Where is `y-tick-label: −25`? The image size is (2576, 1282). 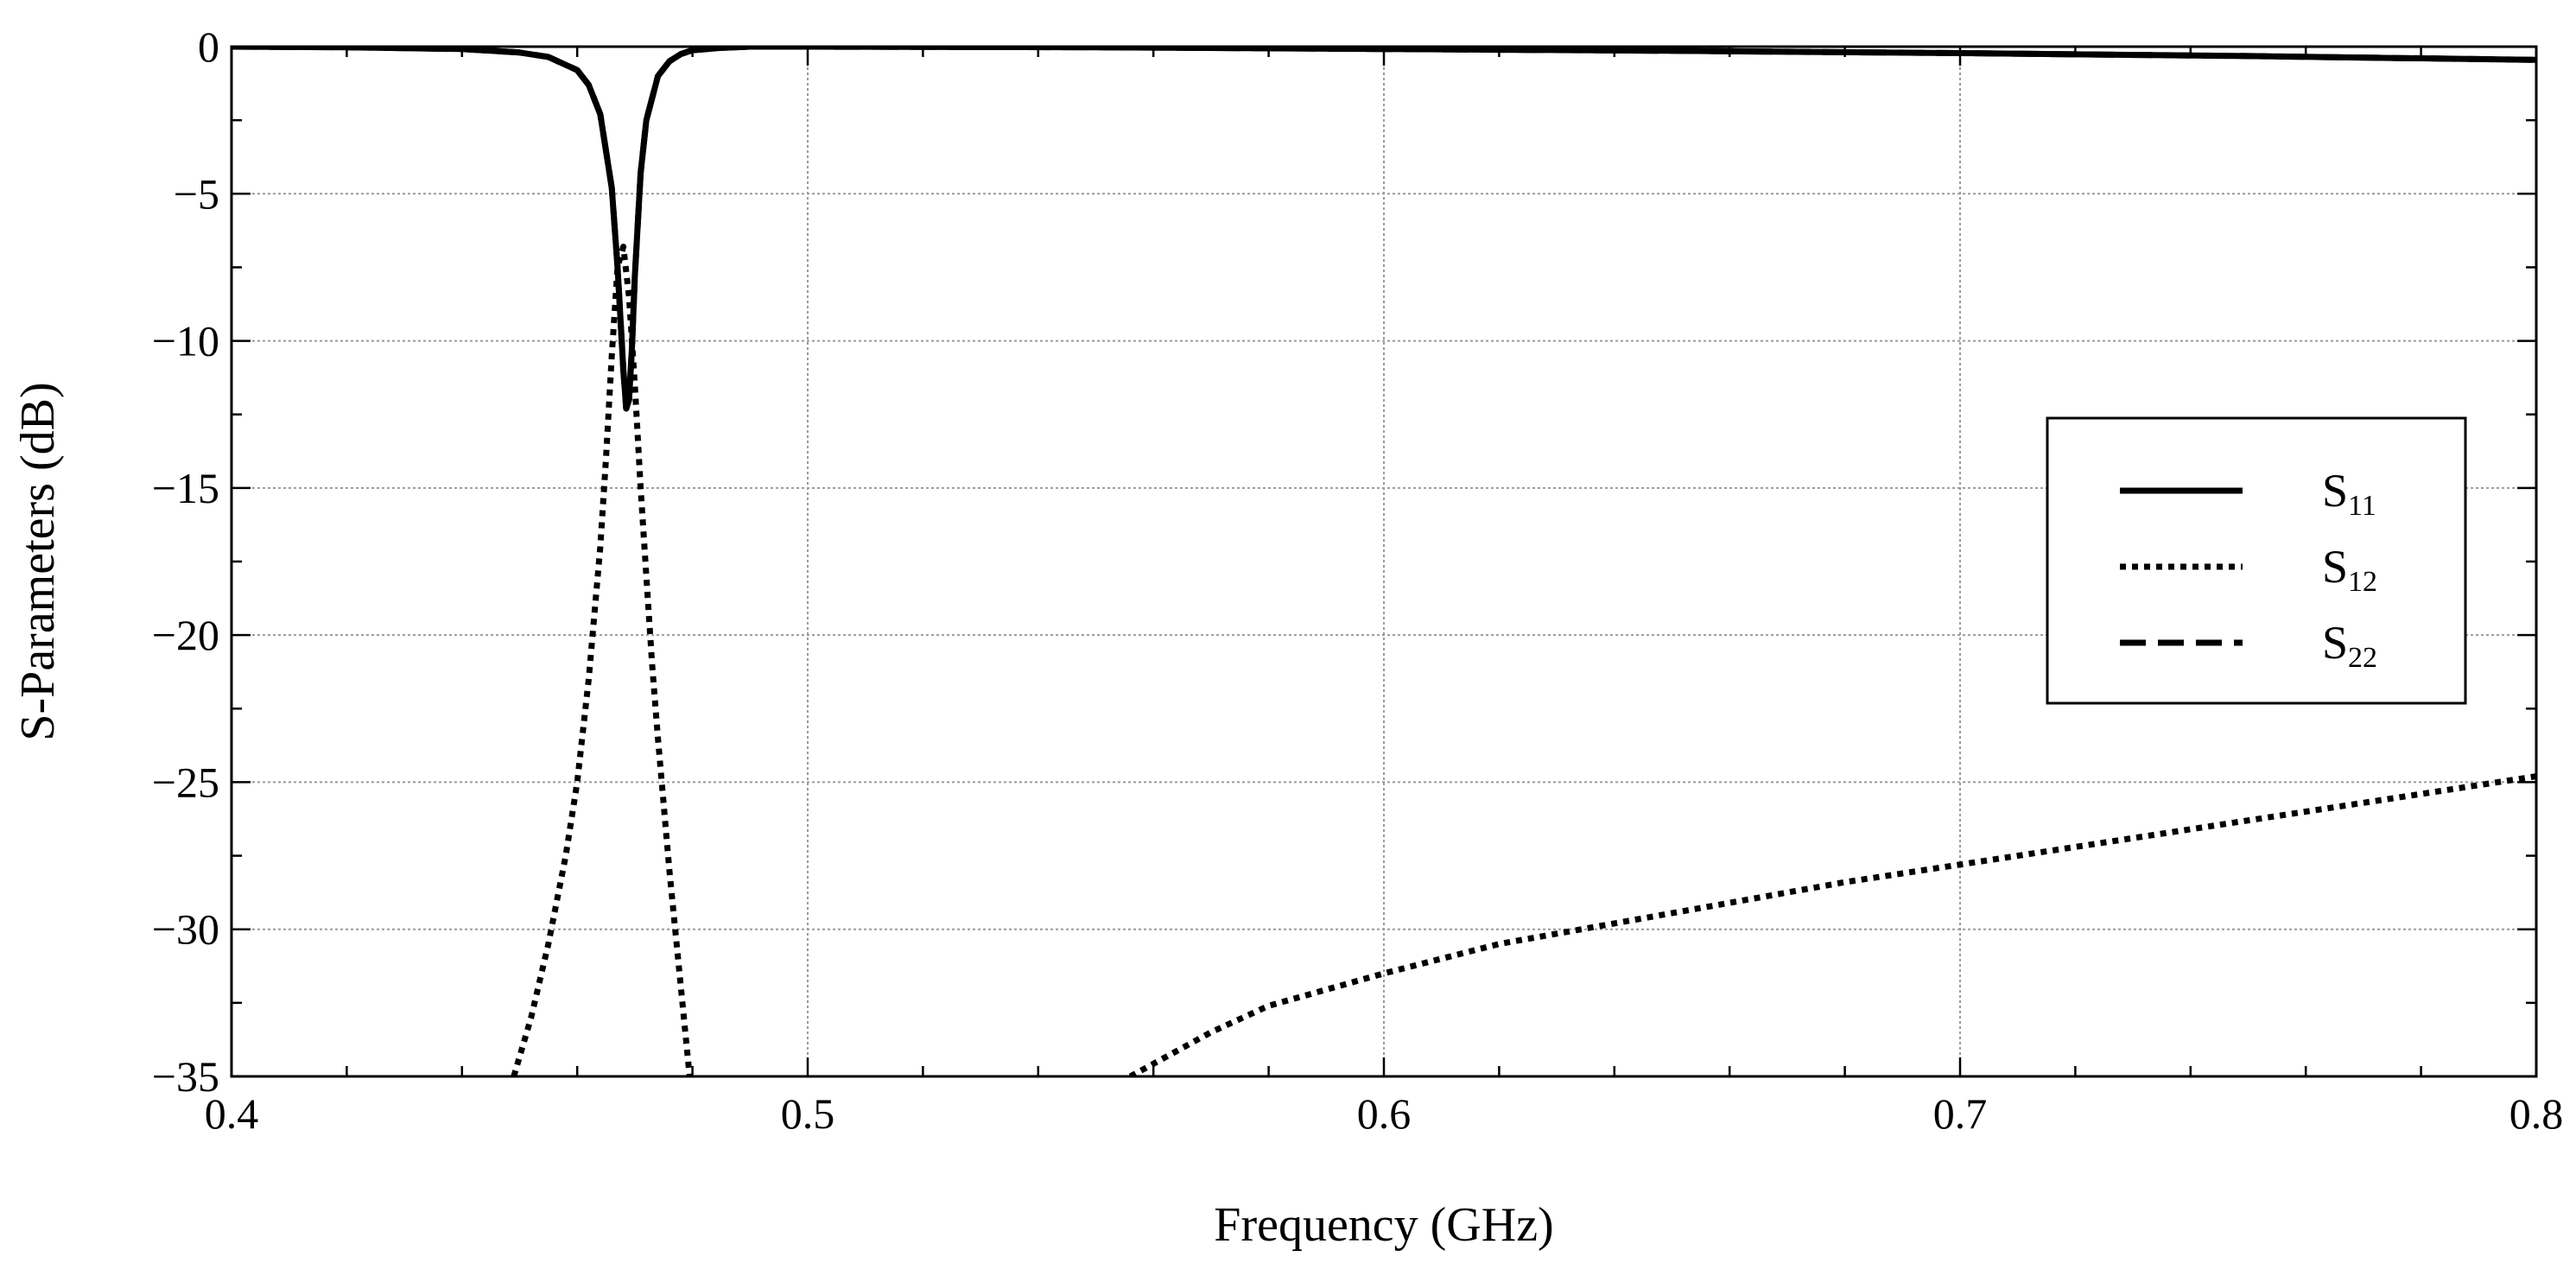 y-tick-label: −25 is located at coordinates (185, 782).